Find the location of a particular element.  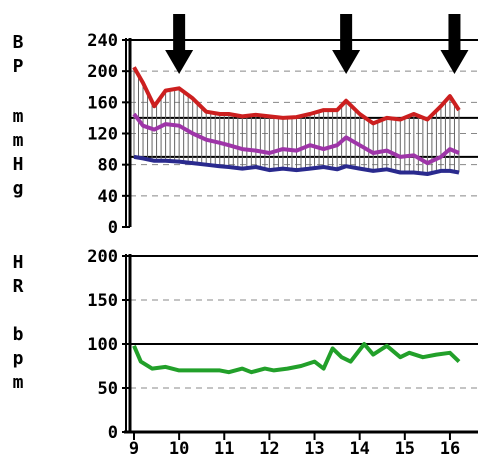

hr-y-tick-label: 0 is located at coordinates (113, 433).